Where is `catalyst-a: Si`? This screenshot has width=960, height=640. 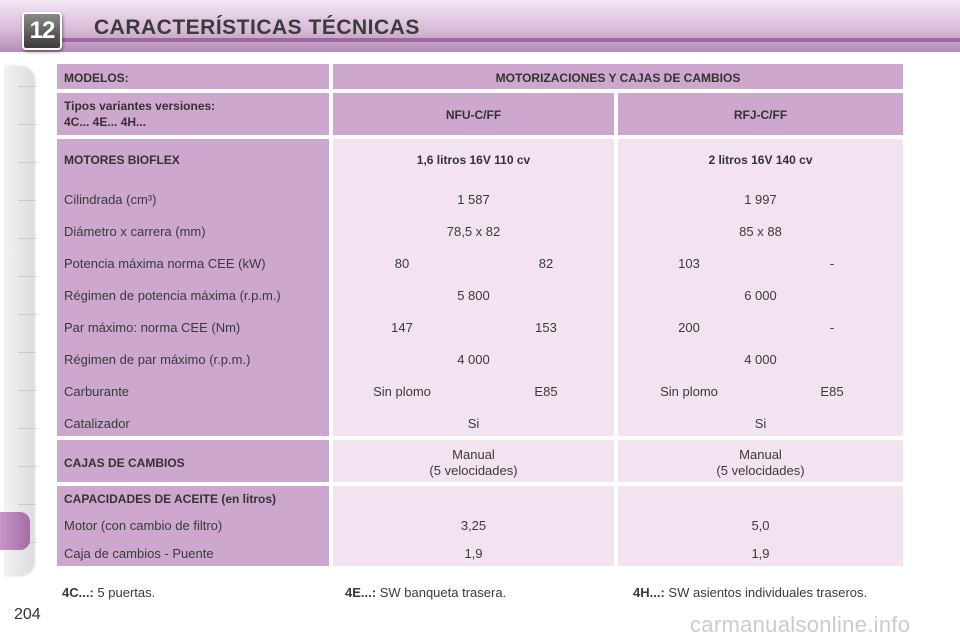
catalyst-a: Si is located at coordinates (473, 423).